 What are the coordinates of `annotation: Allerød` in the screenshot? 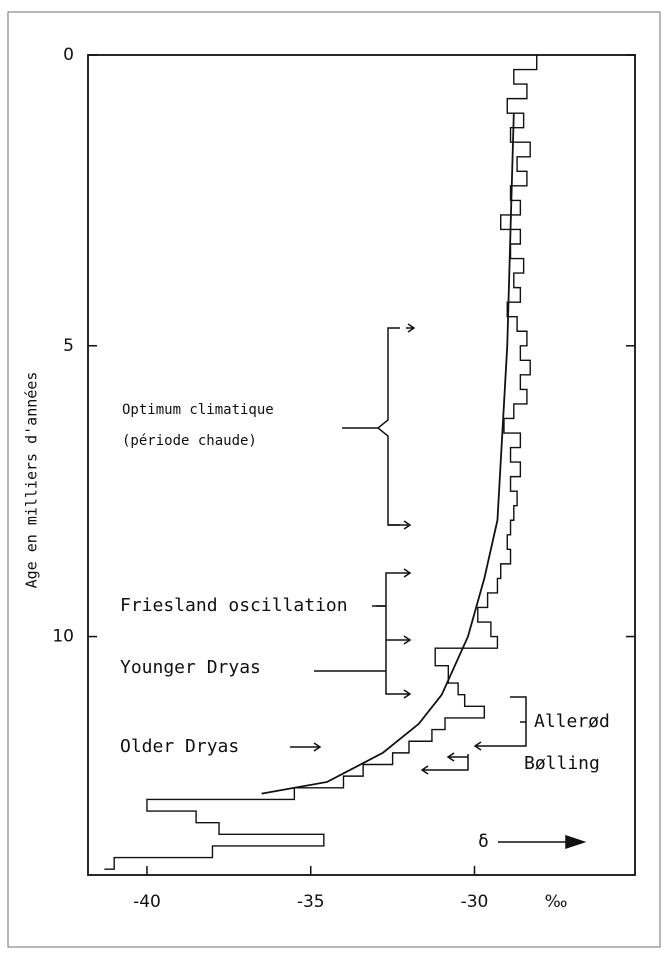 It's located at (572, 721).